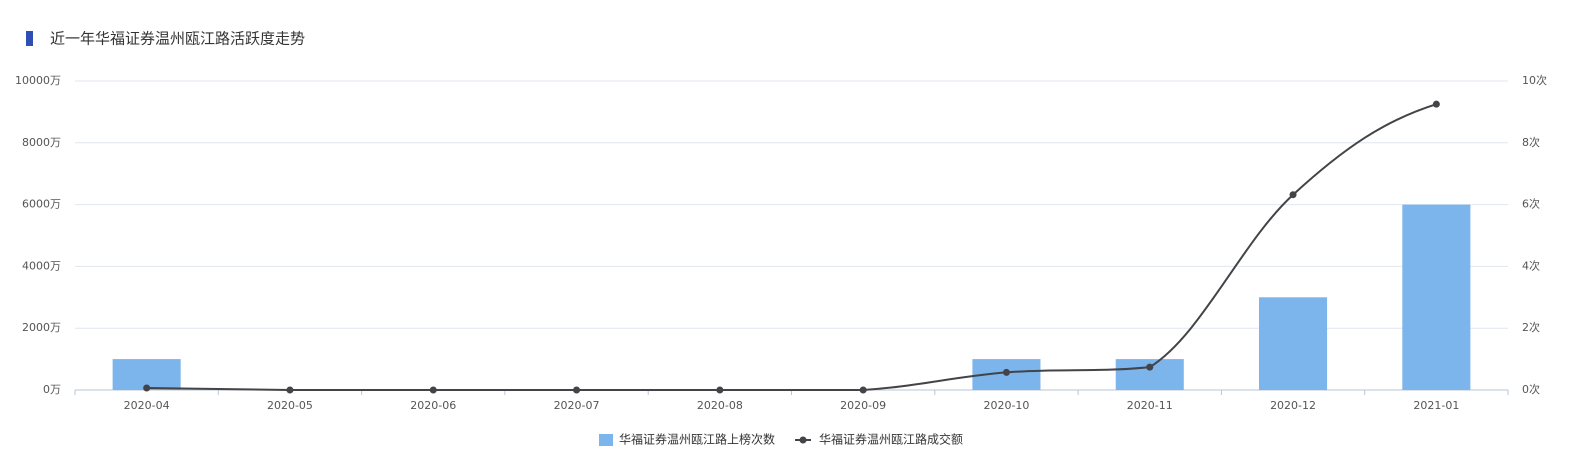 The height and width of the screenshot is (471, 1570). What do you see at coordinates (1006, 405) in the screenshot?
I see `x-tick-label: 2020-10` at bounding box center [1006, 405].